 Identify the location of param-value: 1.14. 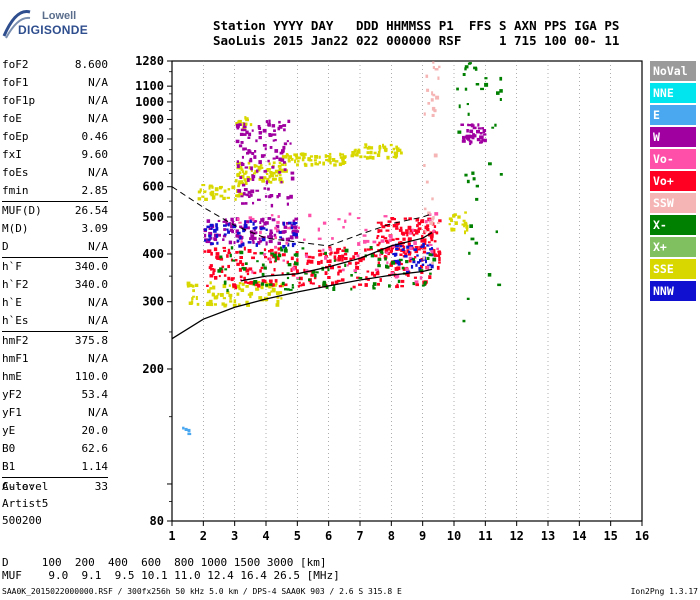
(95, 466).